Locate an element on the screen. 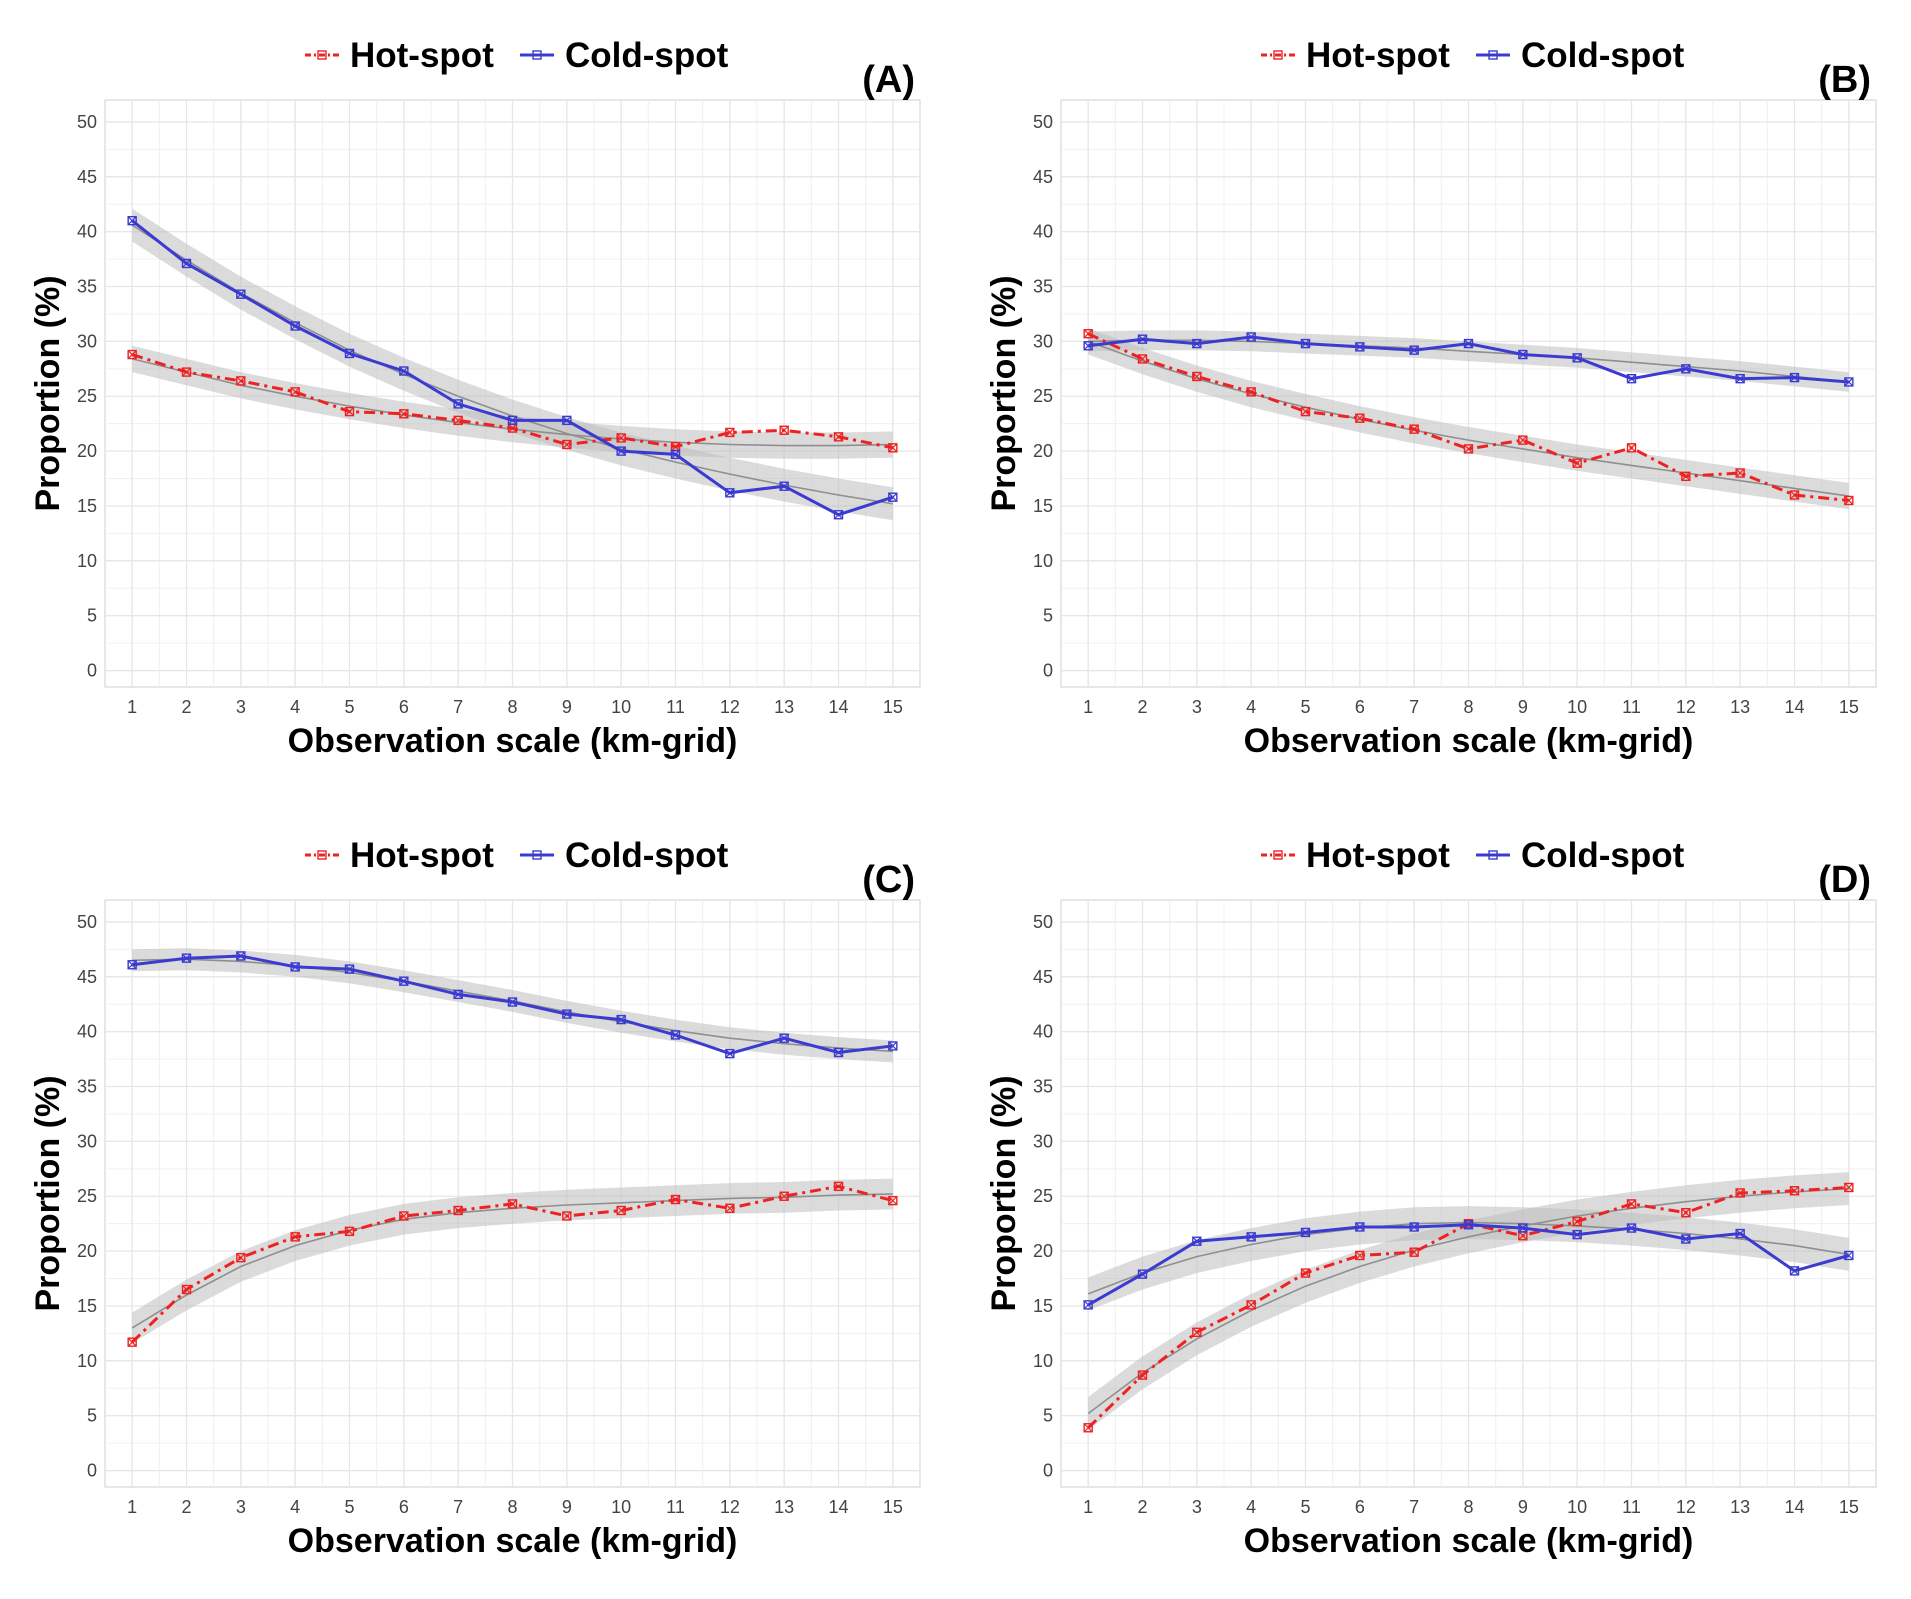 This screenshot has width=1911, height=1599. x-tick-label: 7 is located at coordinates (1414, 707).